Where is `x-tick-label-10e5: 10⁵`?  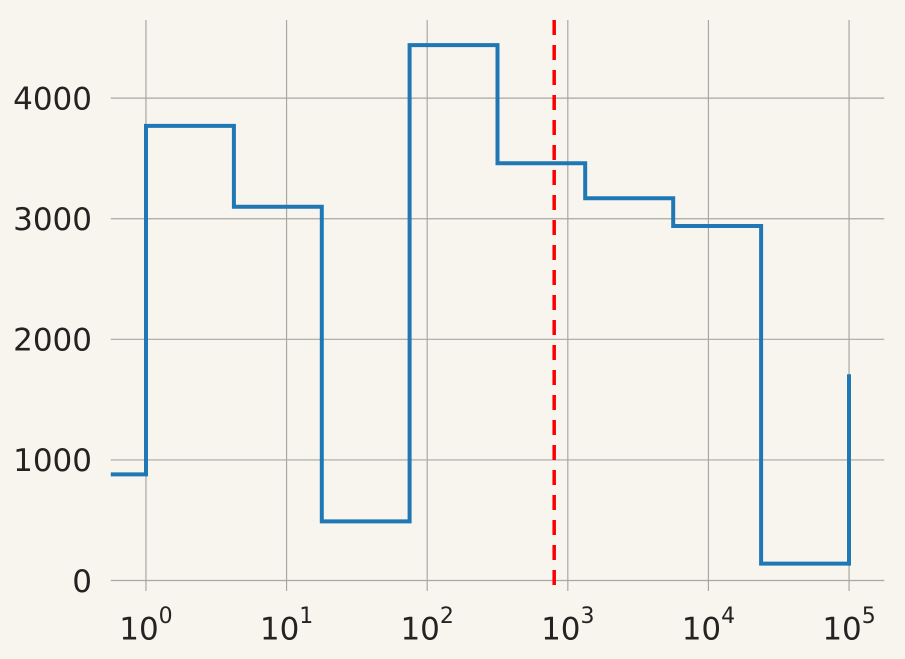 x-tick-label-10e5: 10⁵ is located at coordinates (848, 626).